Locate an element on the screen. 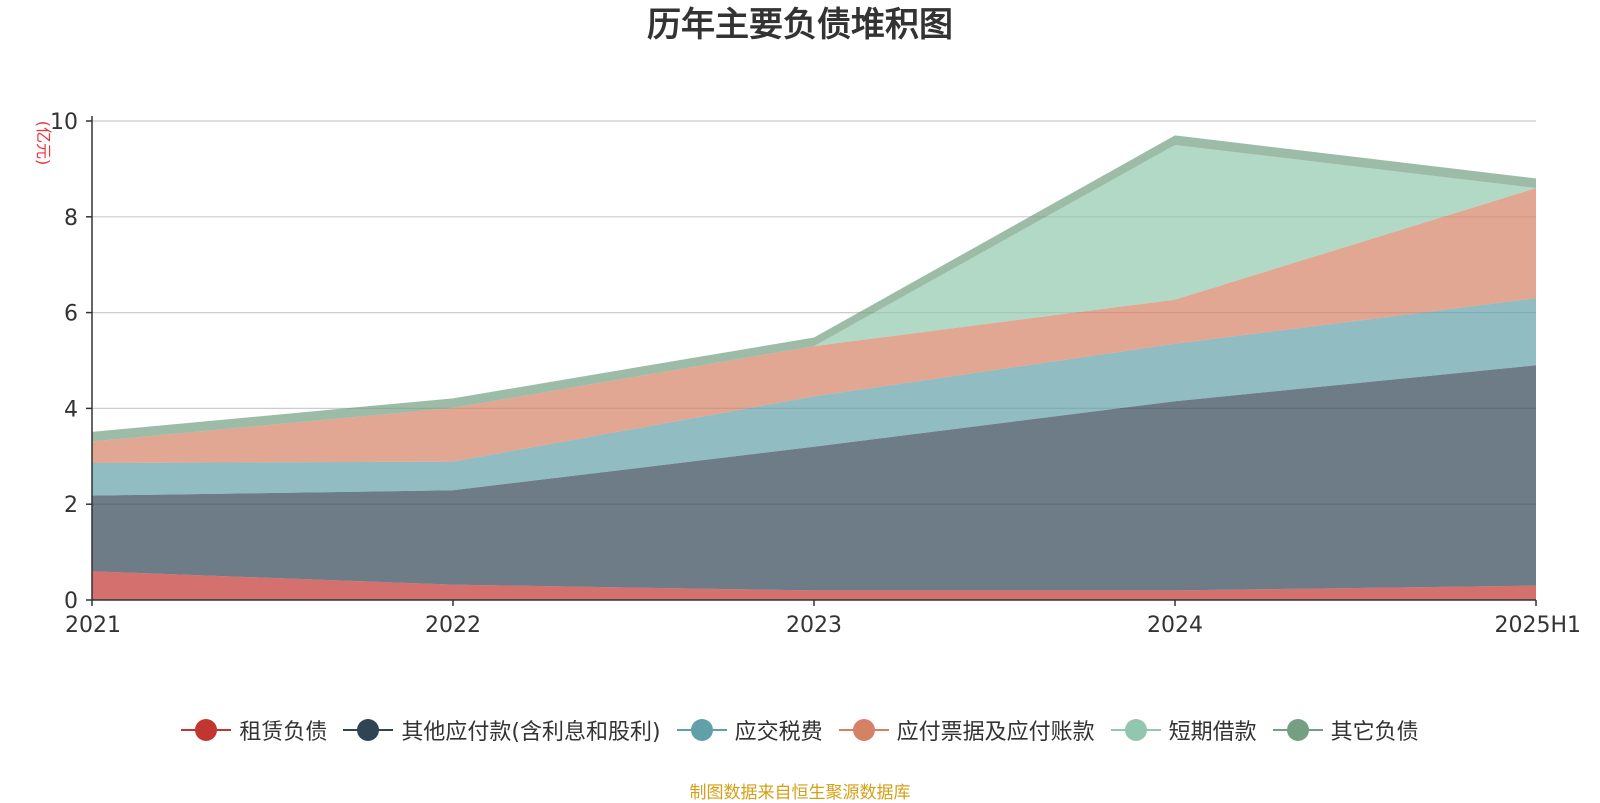 Image resolution: width=1600 pixels, height=803 pixels. x-tick-label: 2021 is located at coordinates (93, 625).